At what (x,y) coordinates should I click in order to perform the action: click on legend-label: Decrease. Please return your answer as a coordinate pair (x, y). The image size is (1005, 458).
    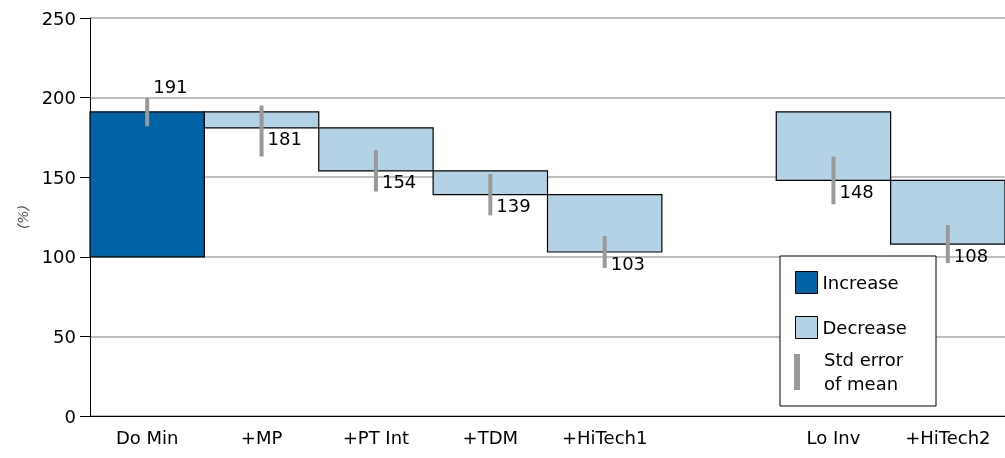
    Looking at the image, I should click on (864, 327).